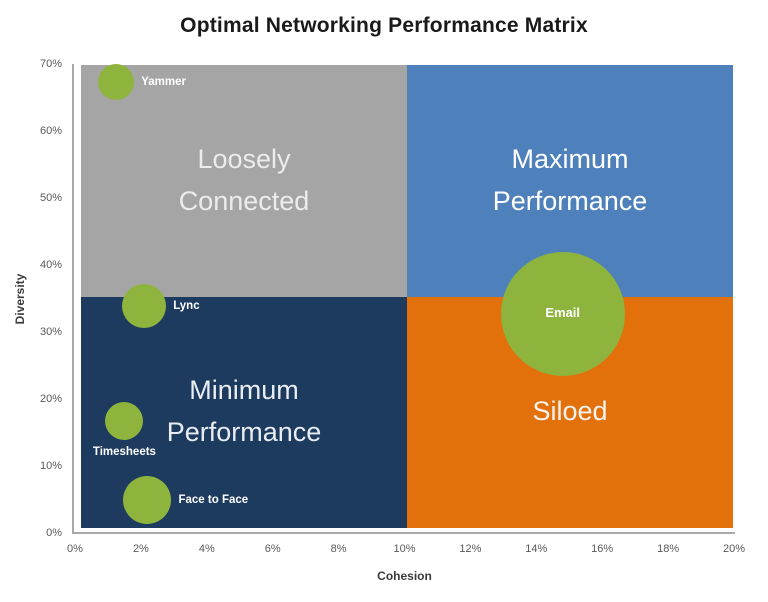 This screenshot has height=602, width=768. Describe the element at coordinates (404, 576) in the screenshot. I see `x-axis-title: Cohesion` at that location.